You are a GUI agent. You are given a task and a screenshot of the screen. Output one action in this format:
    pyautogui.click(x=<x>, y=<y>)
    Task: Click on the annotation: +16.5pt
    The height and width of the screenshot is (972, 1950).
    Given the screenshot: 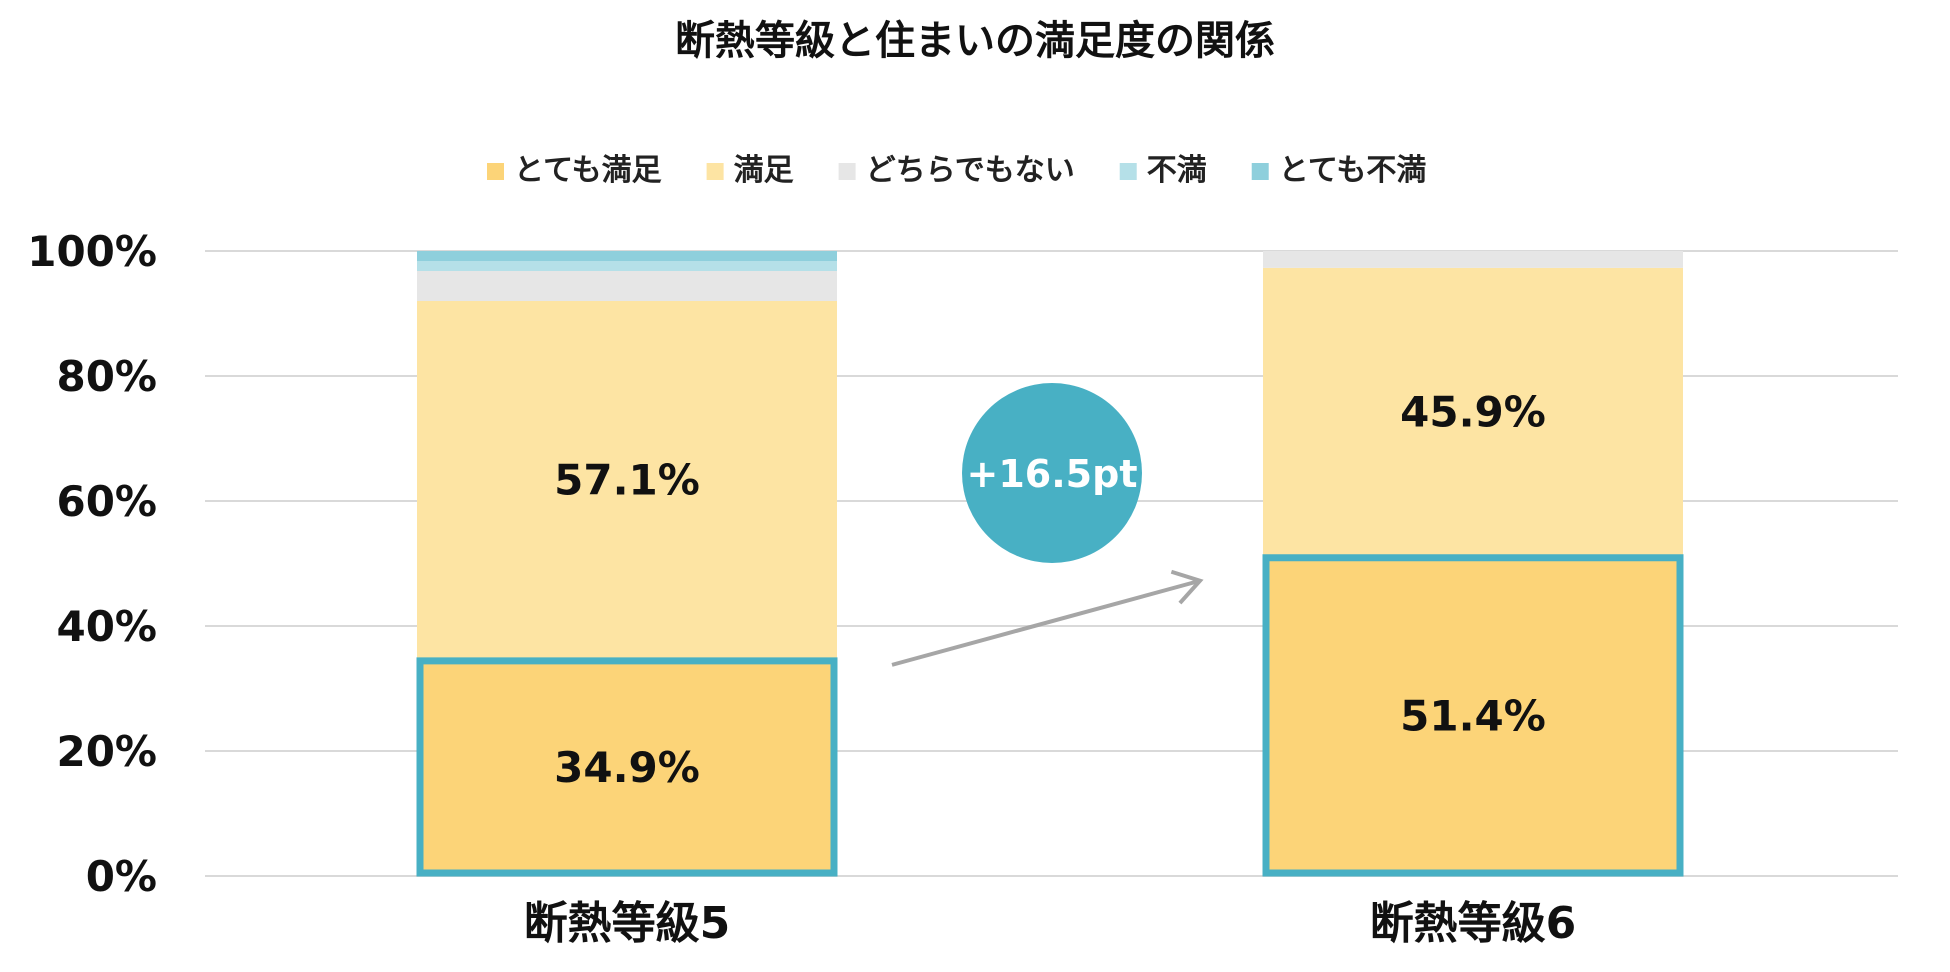 What is the action you would take?
    pyautogui.click(x=1047, y=525)
    